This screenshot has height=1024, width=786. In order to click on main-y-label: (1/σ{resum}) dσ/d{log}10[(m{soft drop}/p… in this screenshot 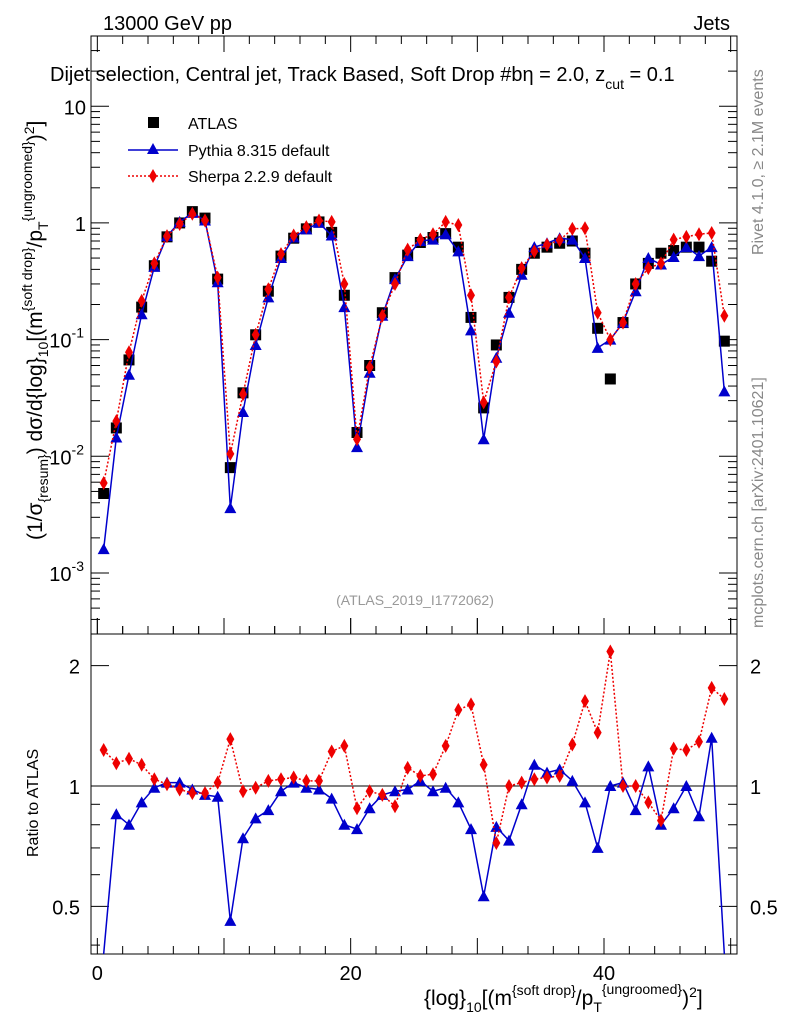, I will do `click(35, 330)`.